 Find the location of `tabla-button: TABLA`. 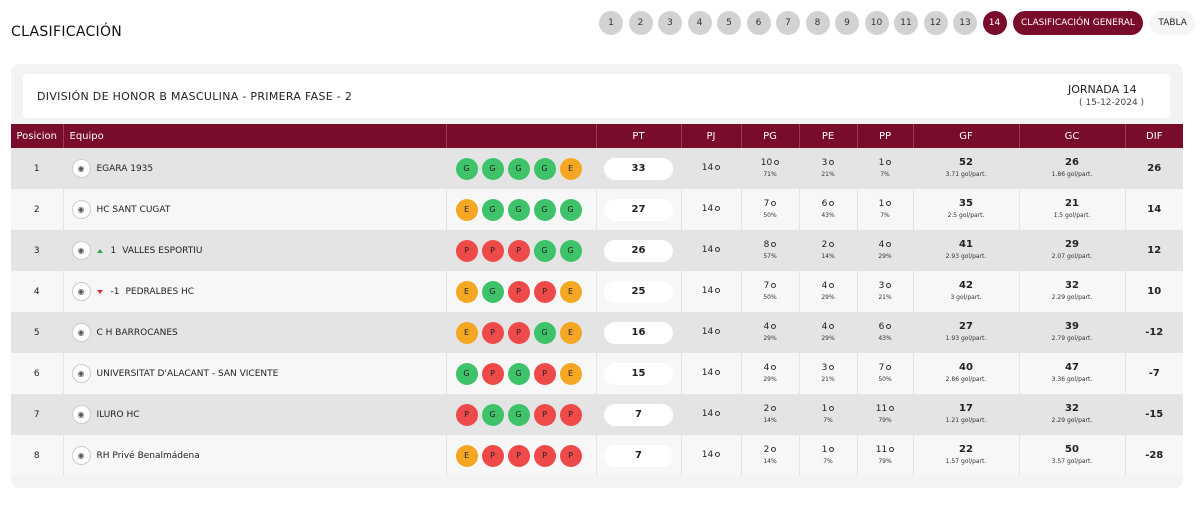

tabla-button: TABLA is located at coordinates (1172, 23).